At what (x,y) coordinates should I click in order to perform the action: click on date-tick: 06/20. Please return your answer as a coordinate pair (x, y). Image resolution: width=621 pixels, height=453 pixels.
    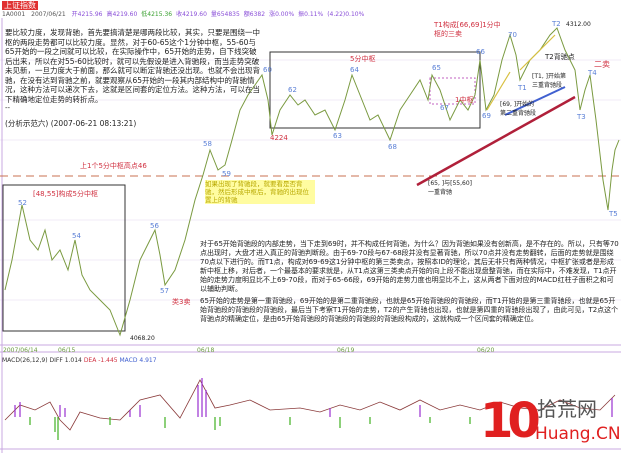
    Looking at the image, I should click on (486, 350).